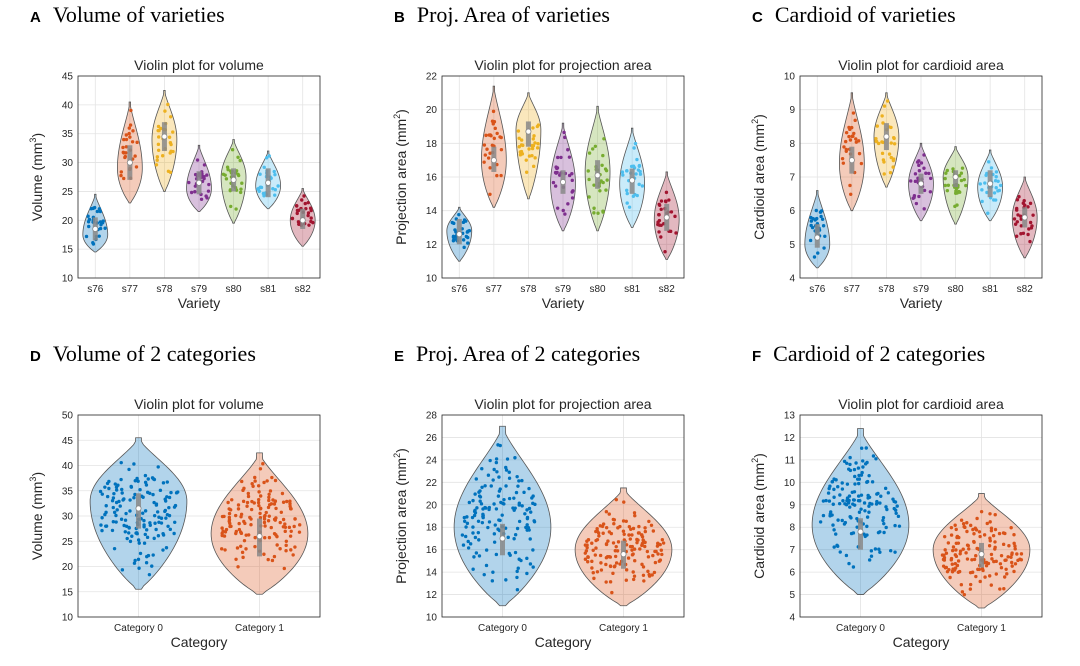 Image resolution: width=1080 pixels, height=666 pixels. What do you see at coordinates (563, 516) in the screenshot?
I see `plot-frame` at bounding box center [563, 516].